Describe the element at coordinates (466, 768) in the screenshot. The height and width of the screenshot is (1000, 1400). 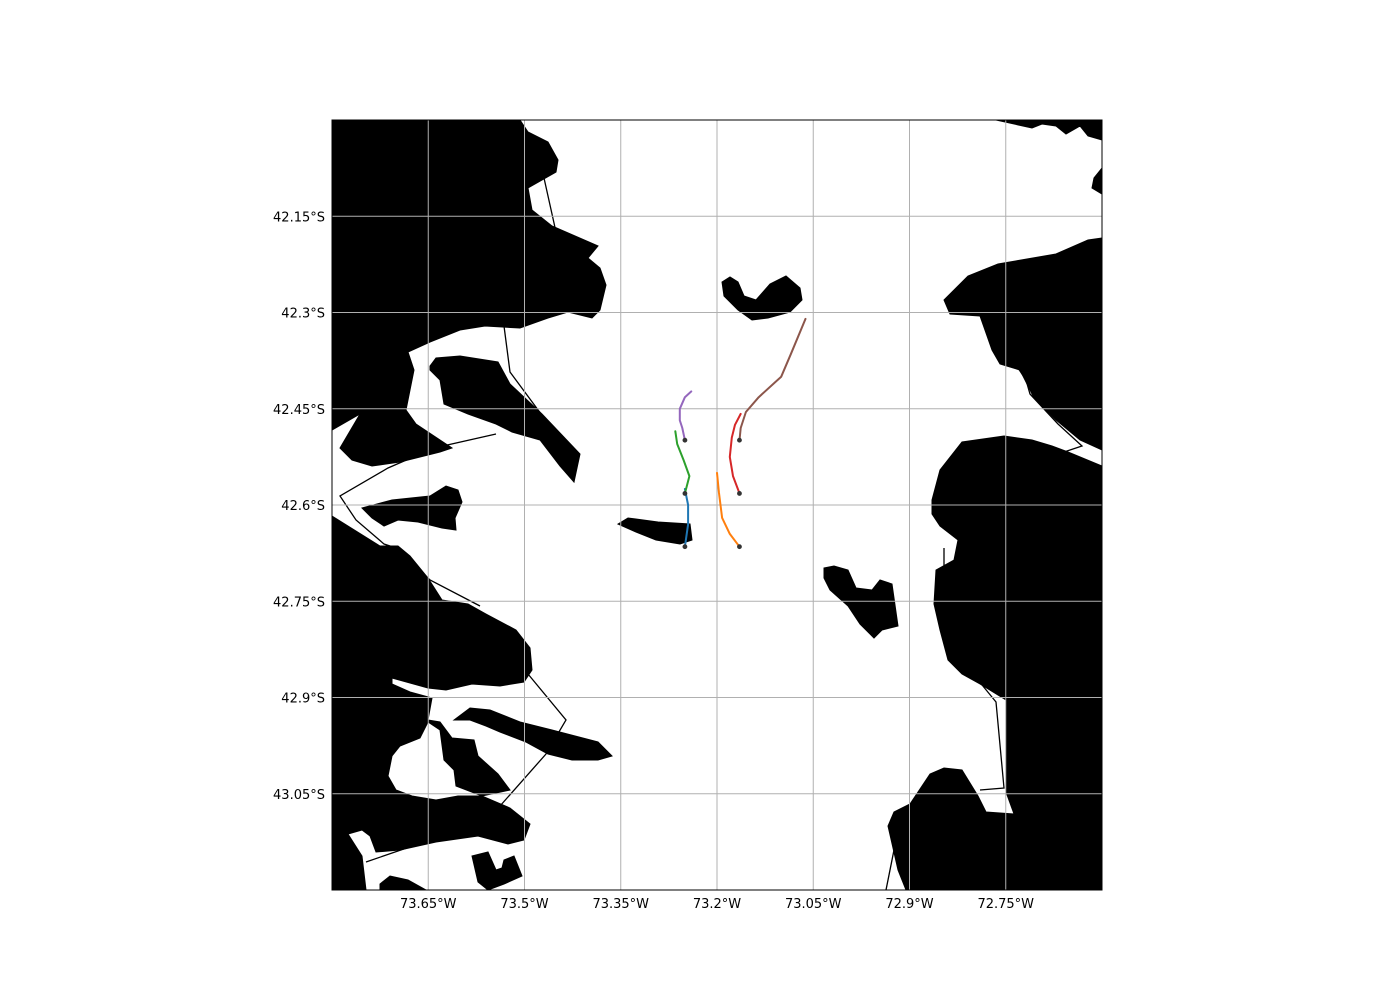
I see `border-line-southwest` at that location.